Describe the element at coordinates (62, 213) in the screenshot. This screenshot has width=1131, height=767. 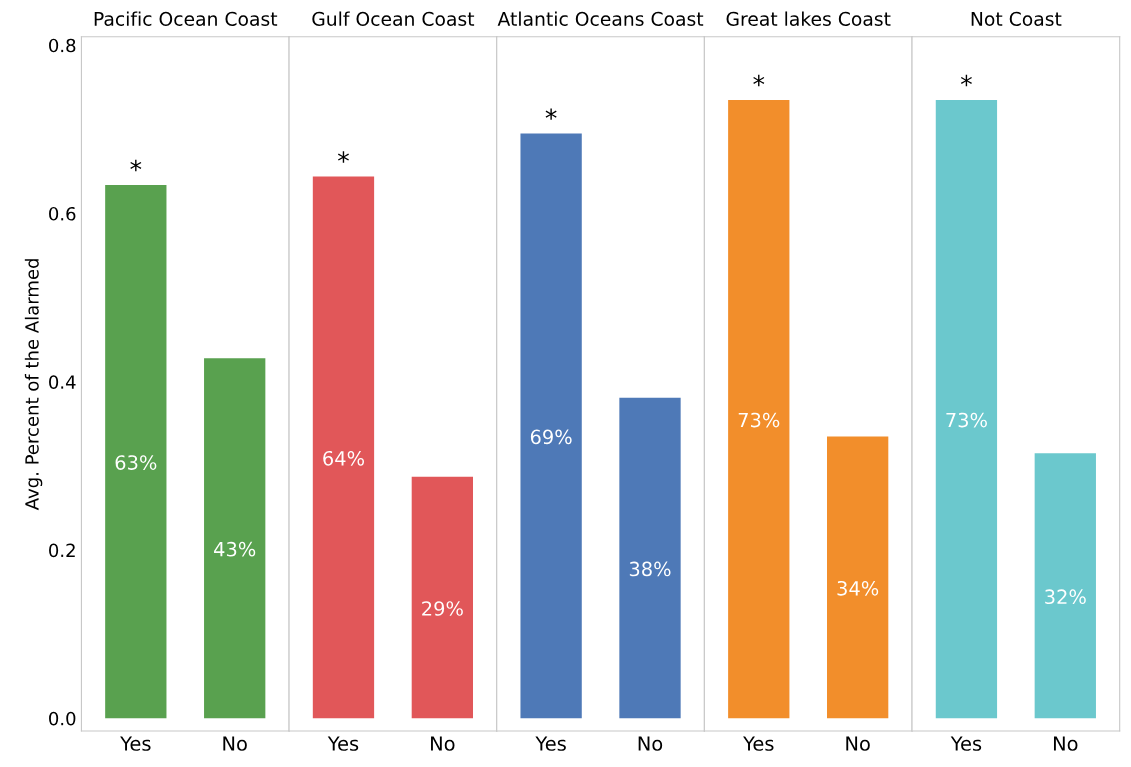
I see `y-tick-label: 0.6` at that location.